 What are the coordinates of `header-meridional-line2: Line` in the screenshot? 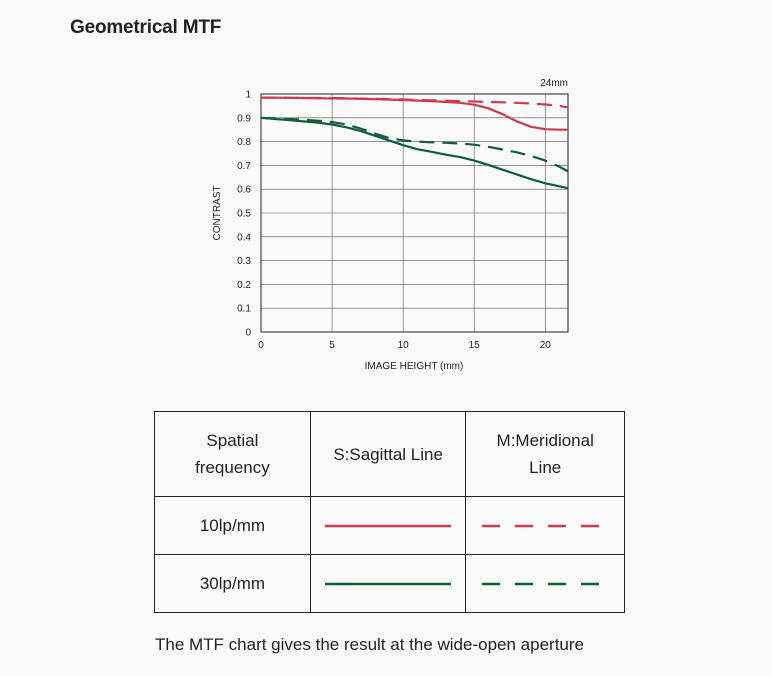 It's located at (545, 467).